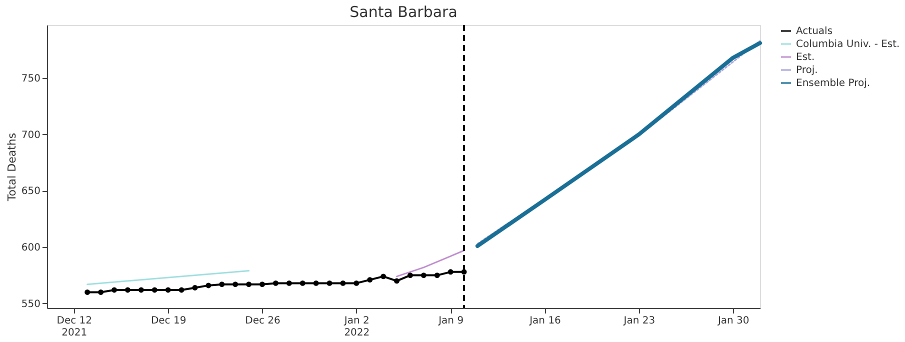  I want to click on y-axis-title: Total Deaths, so click(11, 167).